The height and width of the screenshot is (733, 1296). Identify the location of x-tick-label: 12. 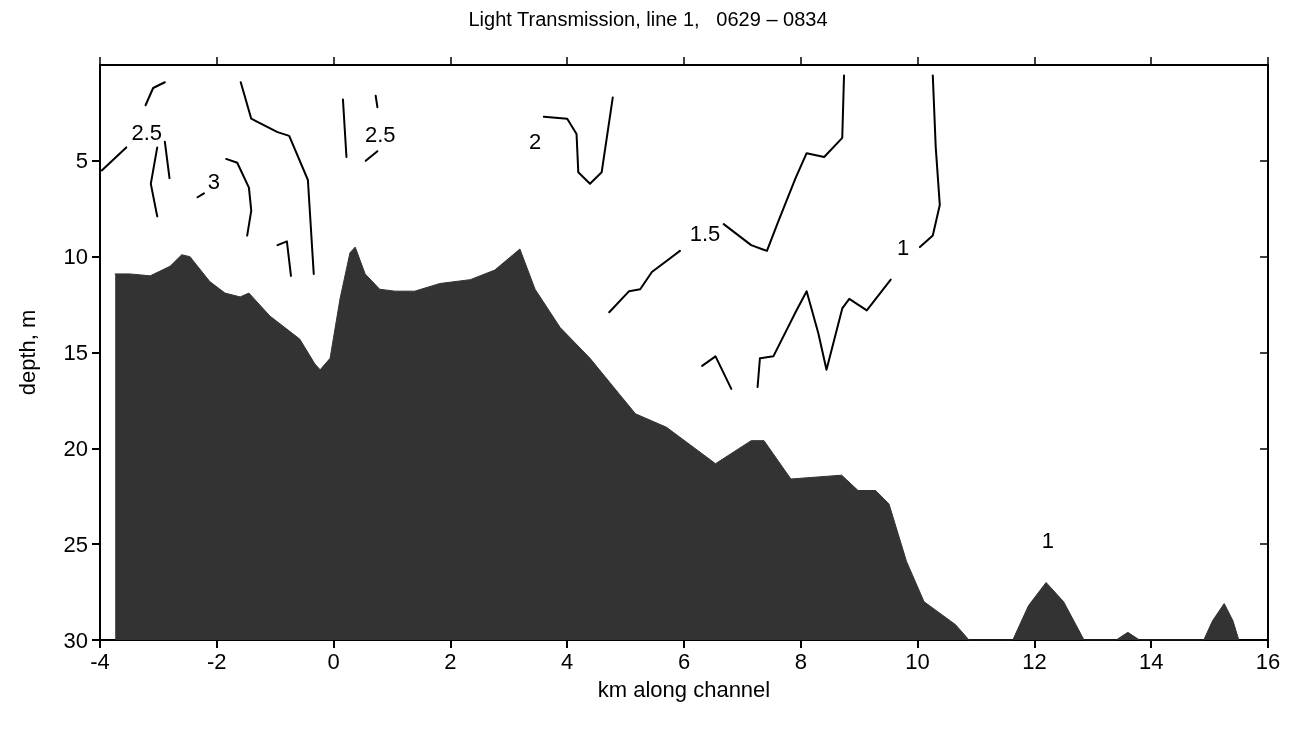
(1034, 661).